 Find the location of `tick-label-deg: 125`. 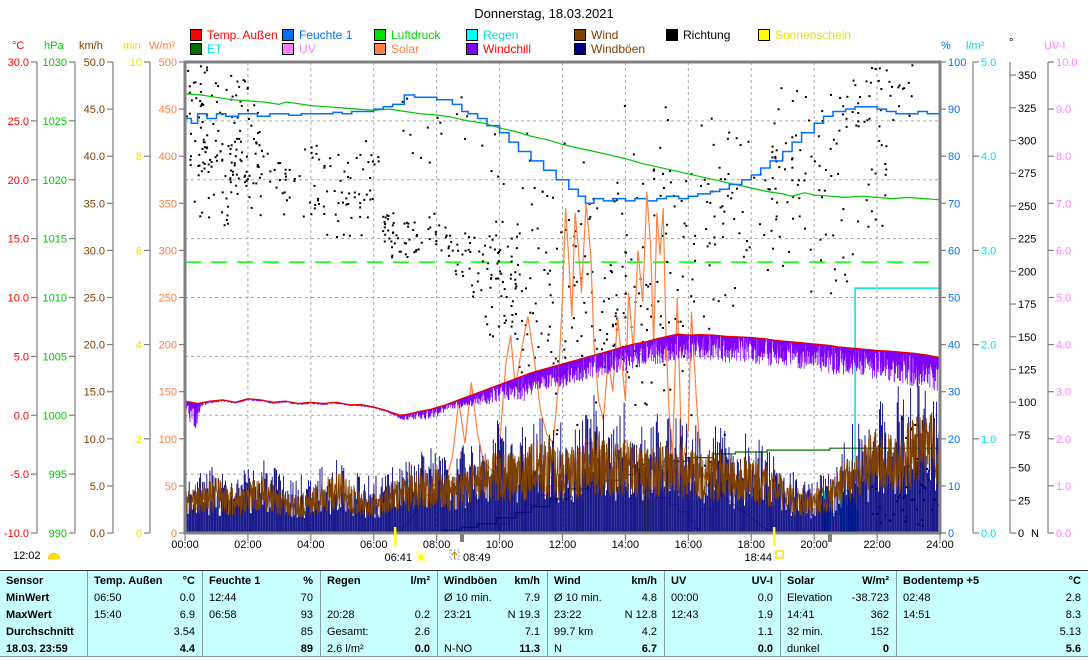

tick-label-deg: 125 is located at coordinates (1027, 370).